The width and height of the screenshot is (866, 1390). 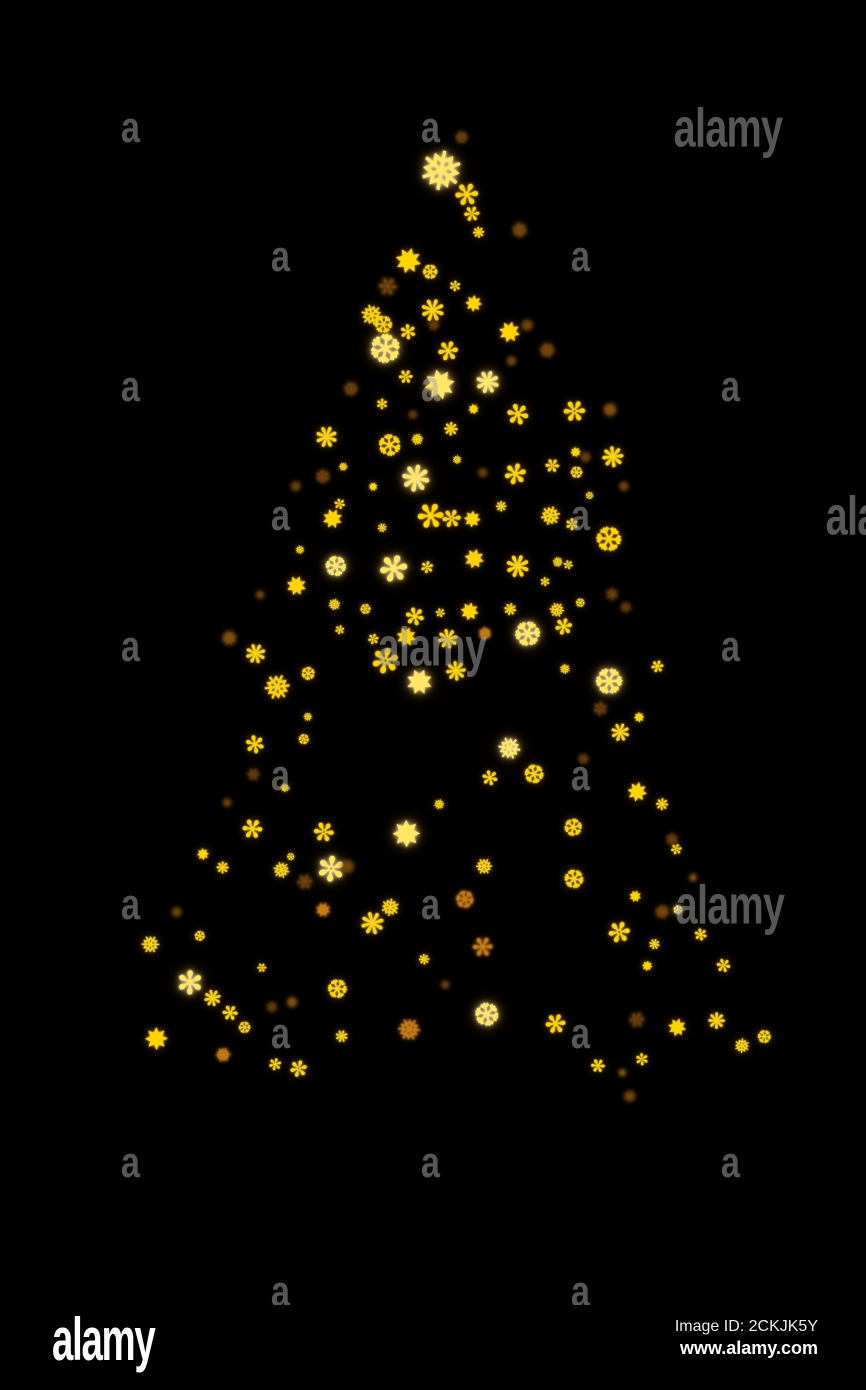 What do you see at coordinates (748, 1348) in the screenshot?
I see `alamy-url-text: www.alamy.com` at bounding box center [748, 1348].